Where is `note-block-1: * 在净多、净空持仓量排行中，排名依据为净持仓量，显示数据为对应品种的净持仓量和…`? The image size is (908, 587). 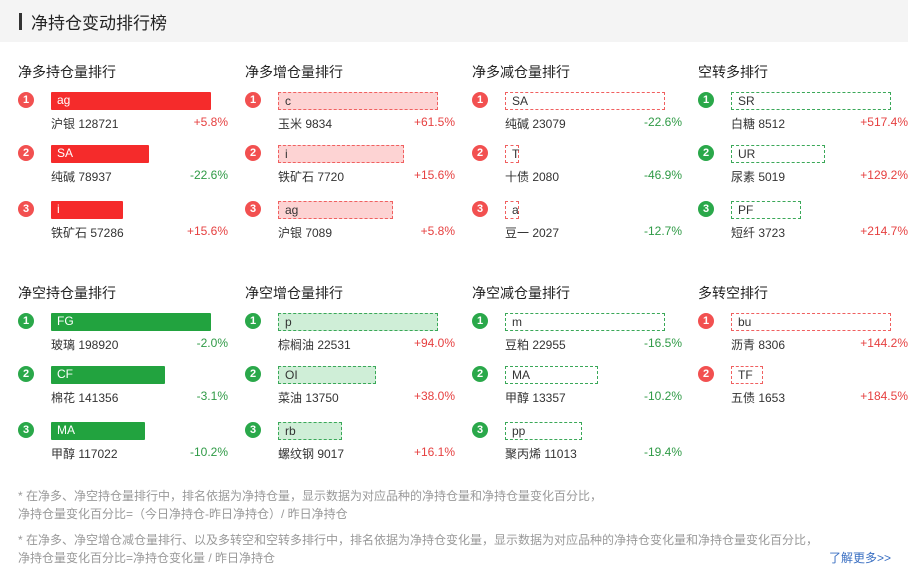 note-block-1: * 在净多、净空持仓量排行中，排名依据为净持仓量，显示数据为对应品种的净持仓量和… is located at coordinates (458, 505).